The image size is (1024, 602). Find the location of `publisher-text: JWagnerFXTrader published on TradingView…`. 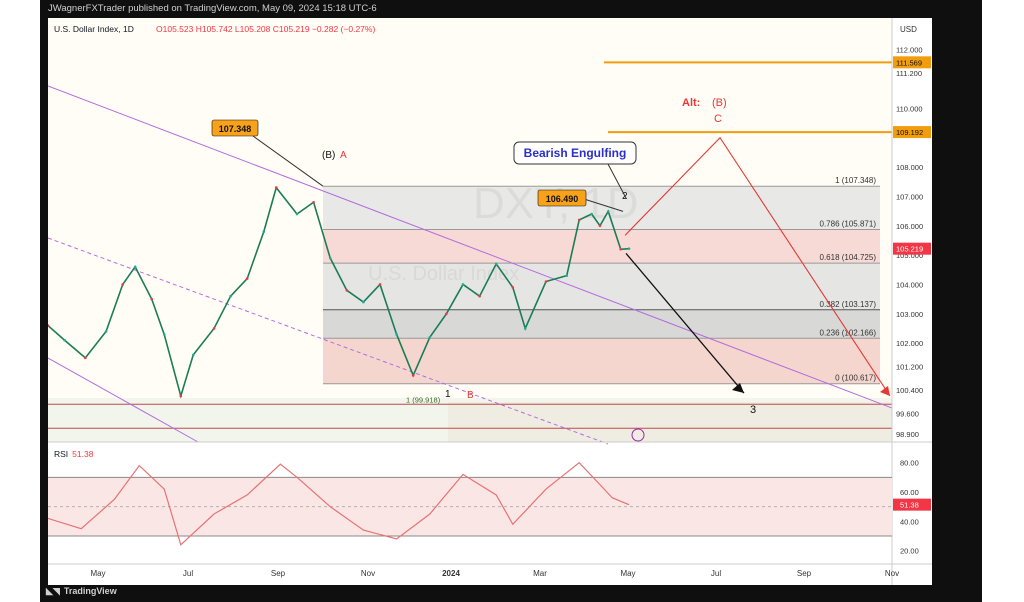

publisher-text: JWagnerFXTrader published on TradingView… is located at coordinates (212, 8).